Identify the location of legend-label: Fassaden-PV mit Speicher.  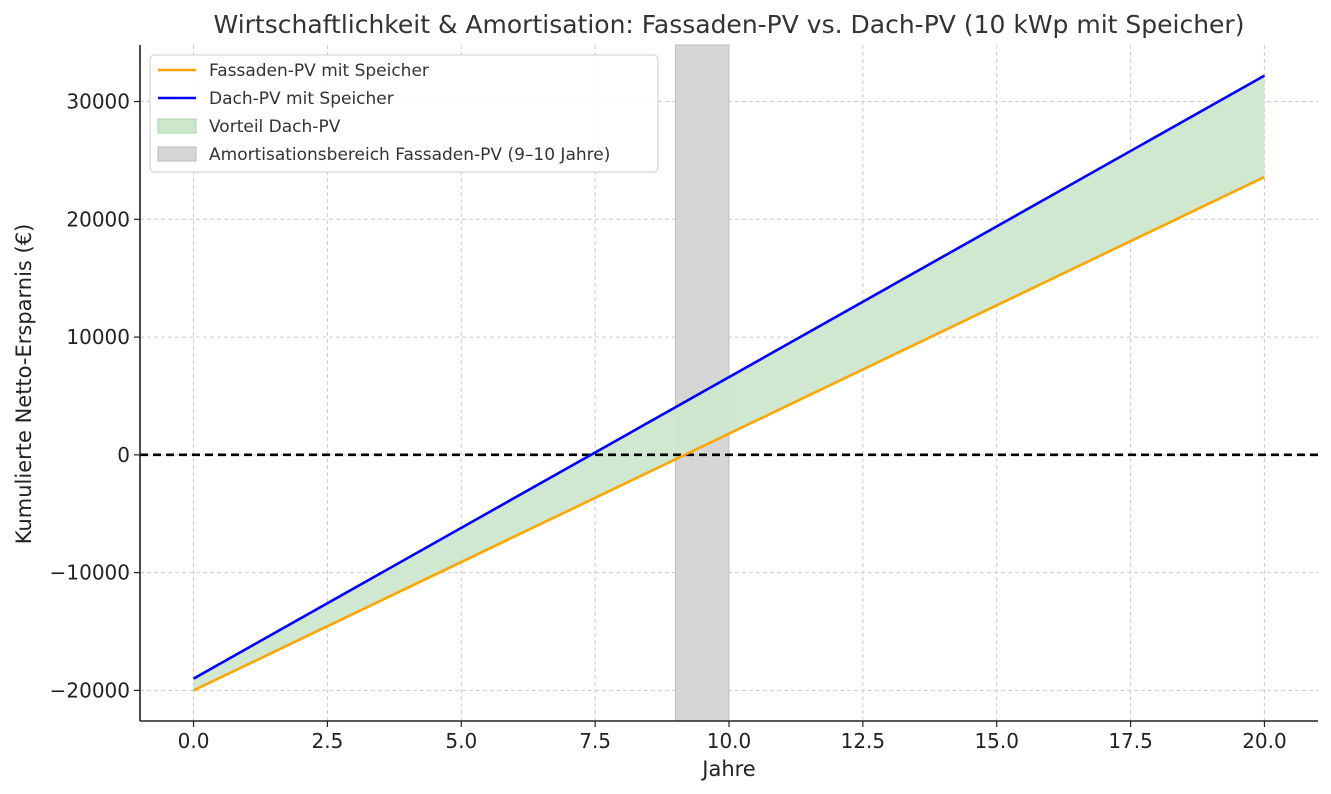
(319, 71).